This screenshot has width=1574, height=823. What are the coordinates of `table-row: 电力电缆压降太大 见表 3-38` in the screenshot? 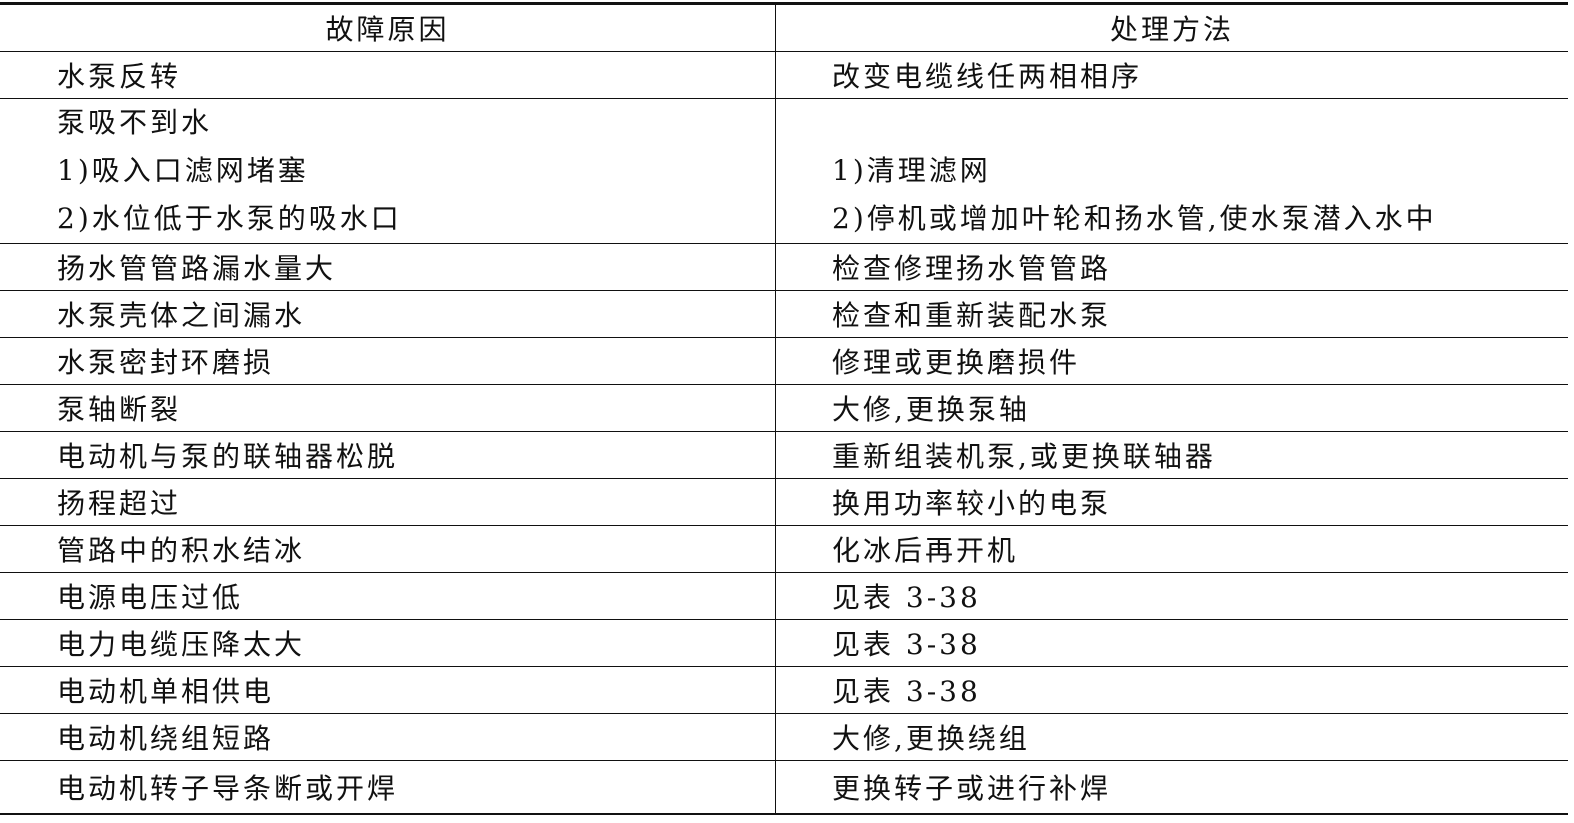 It's located at (784, 643).